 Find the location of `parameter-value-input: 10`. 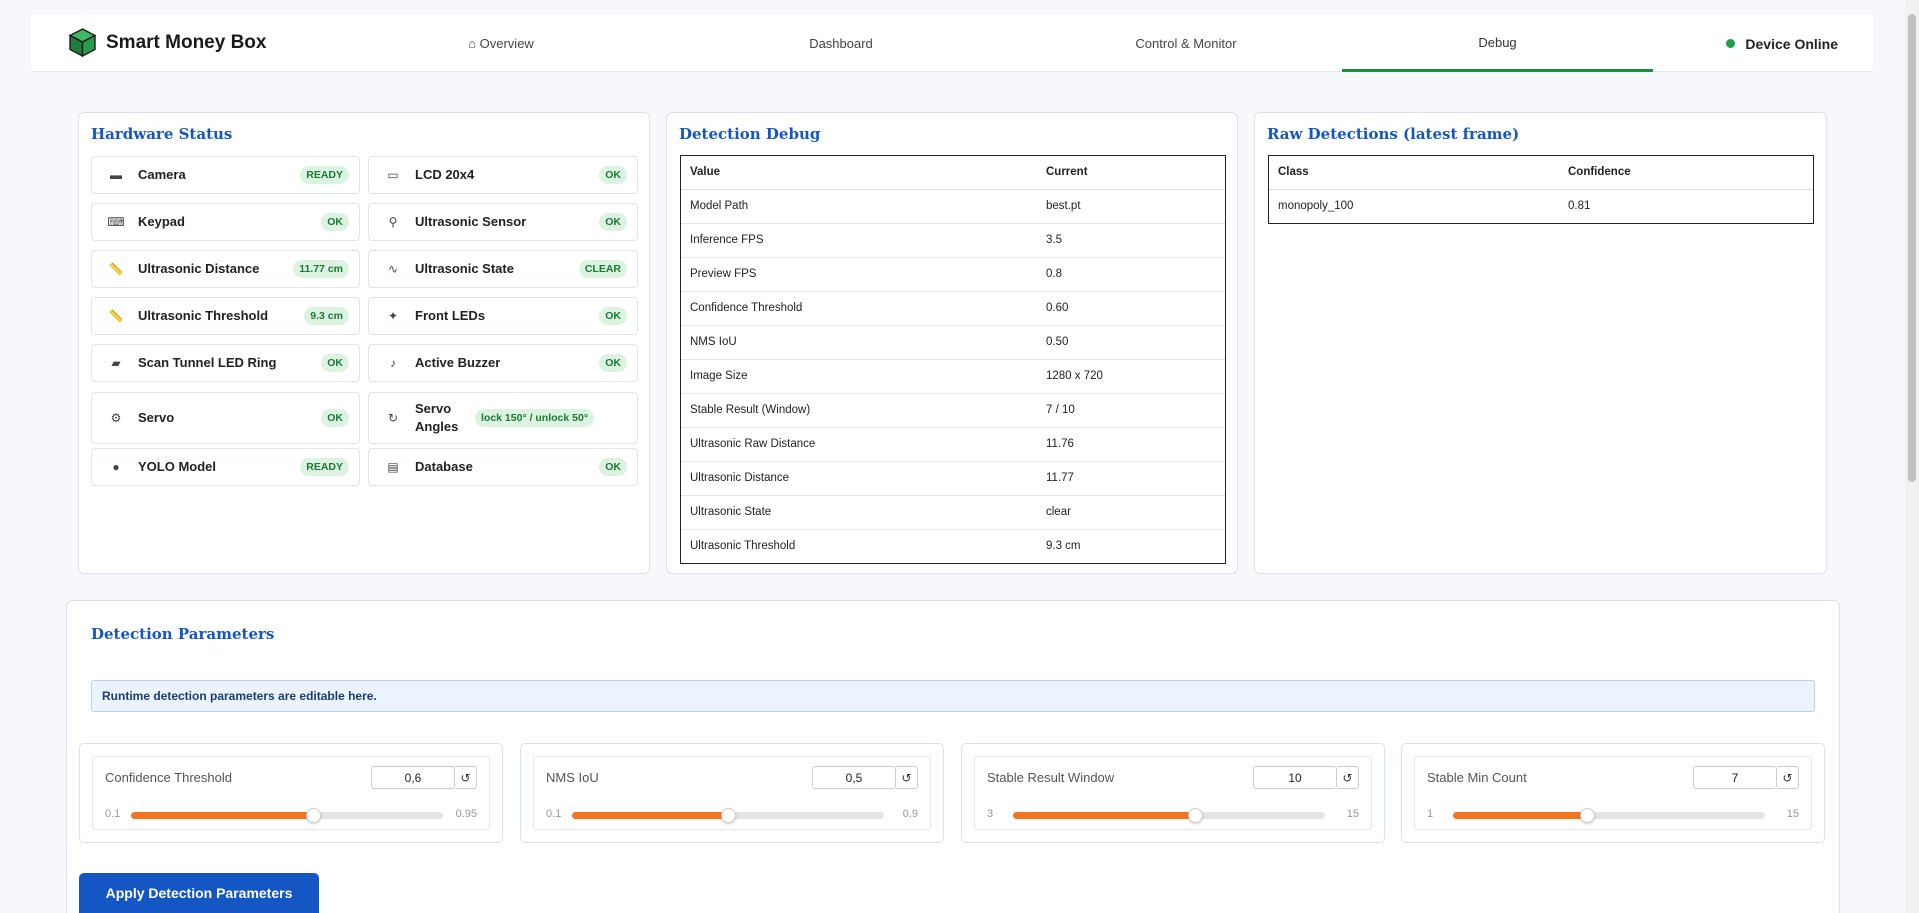

parameter-value-input: 10 is located at coordinates (1295, 777).